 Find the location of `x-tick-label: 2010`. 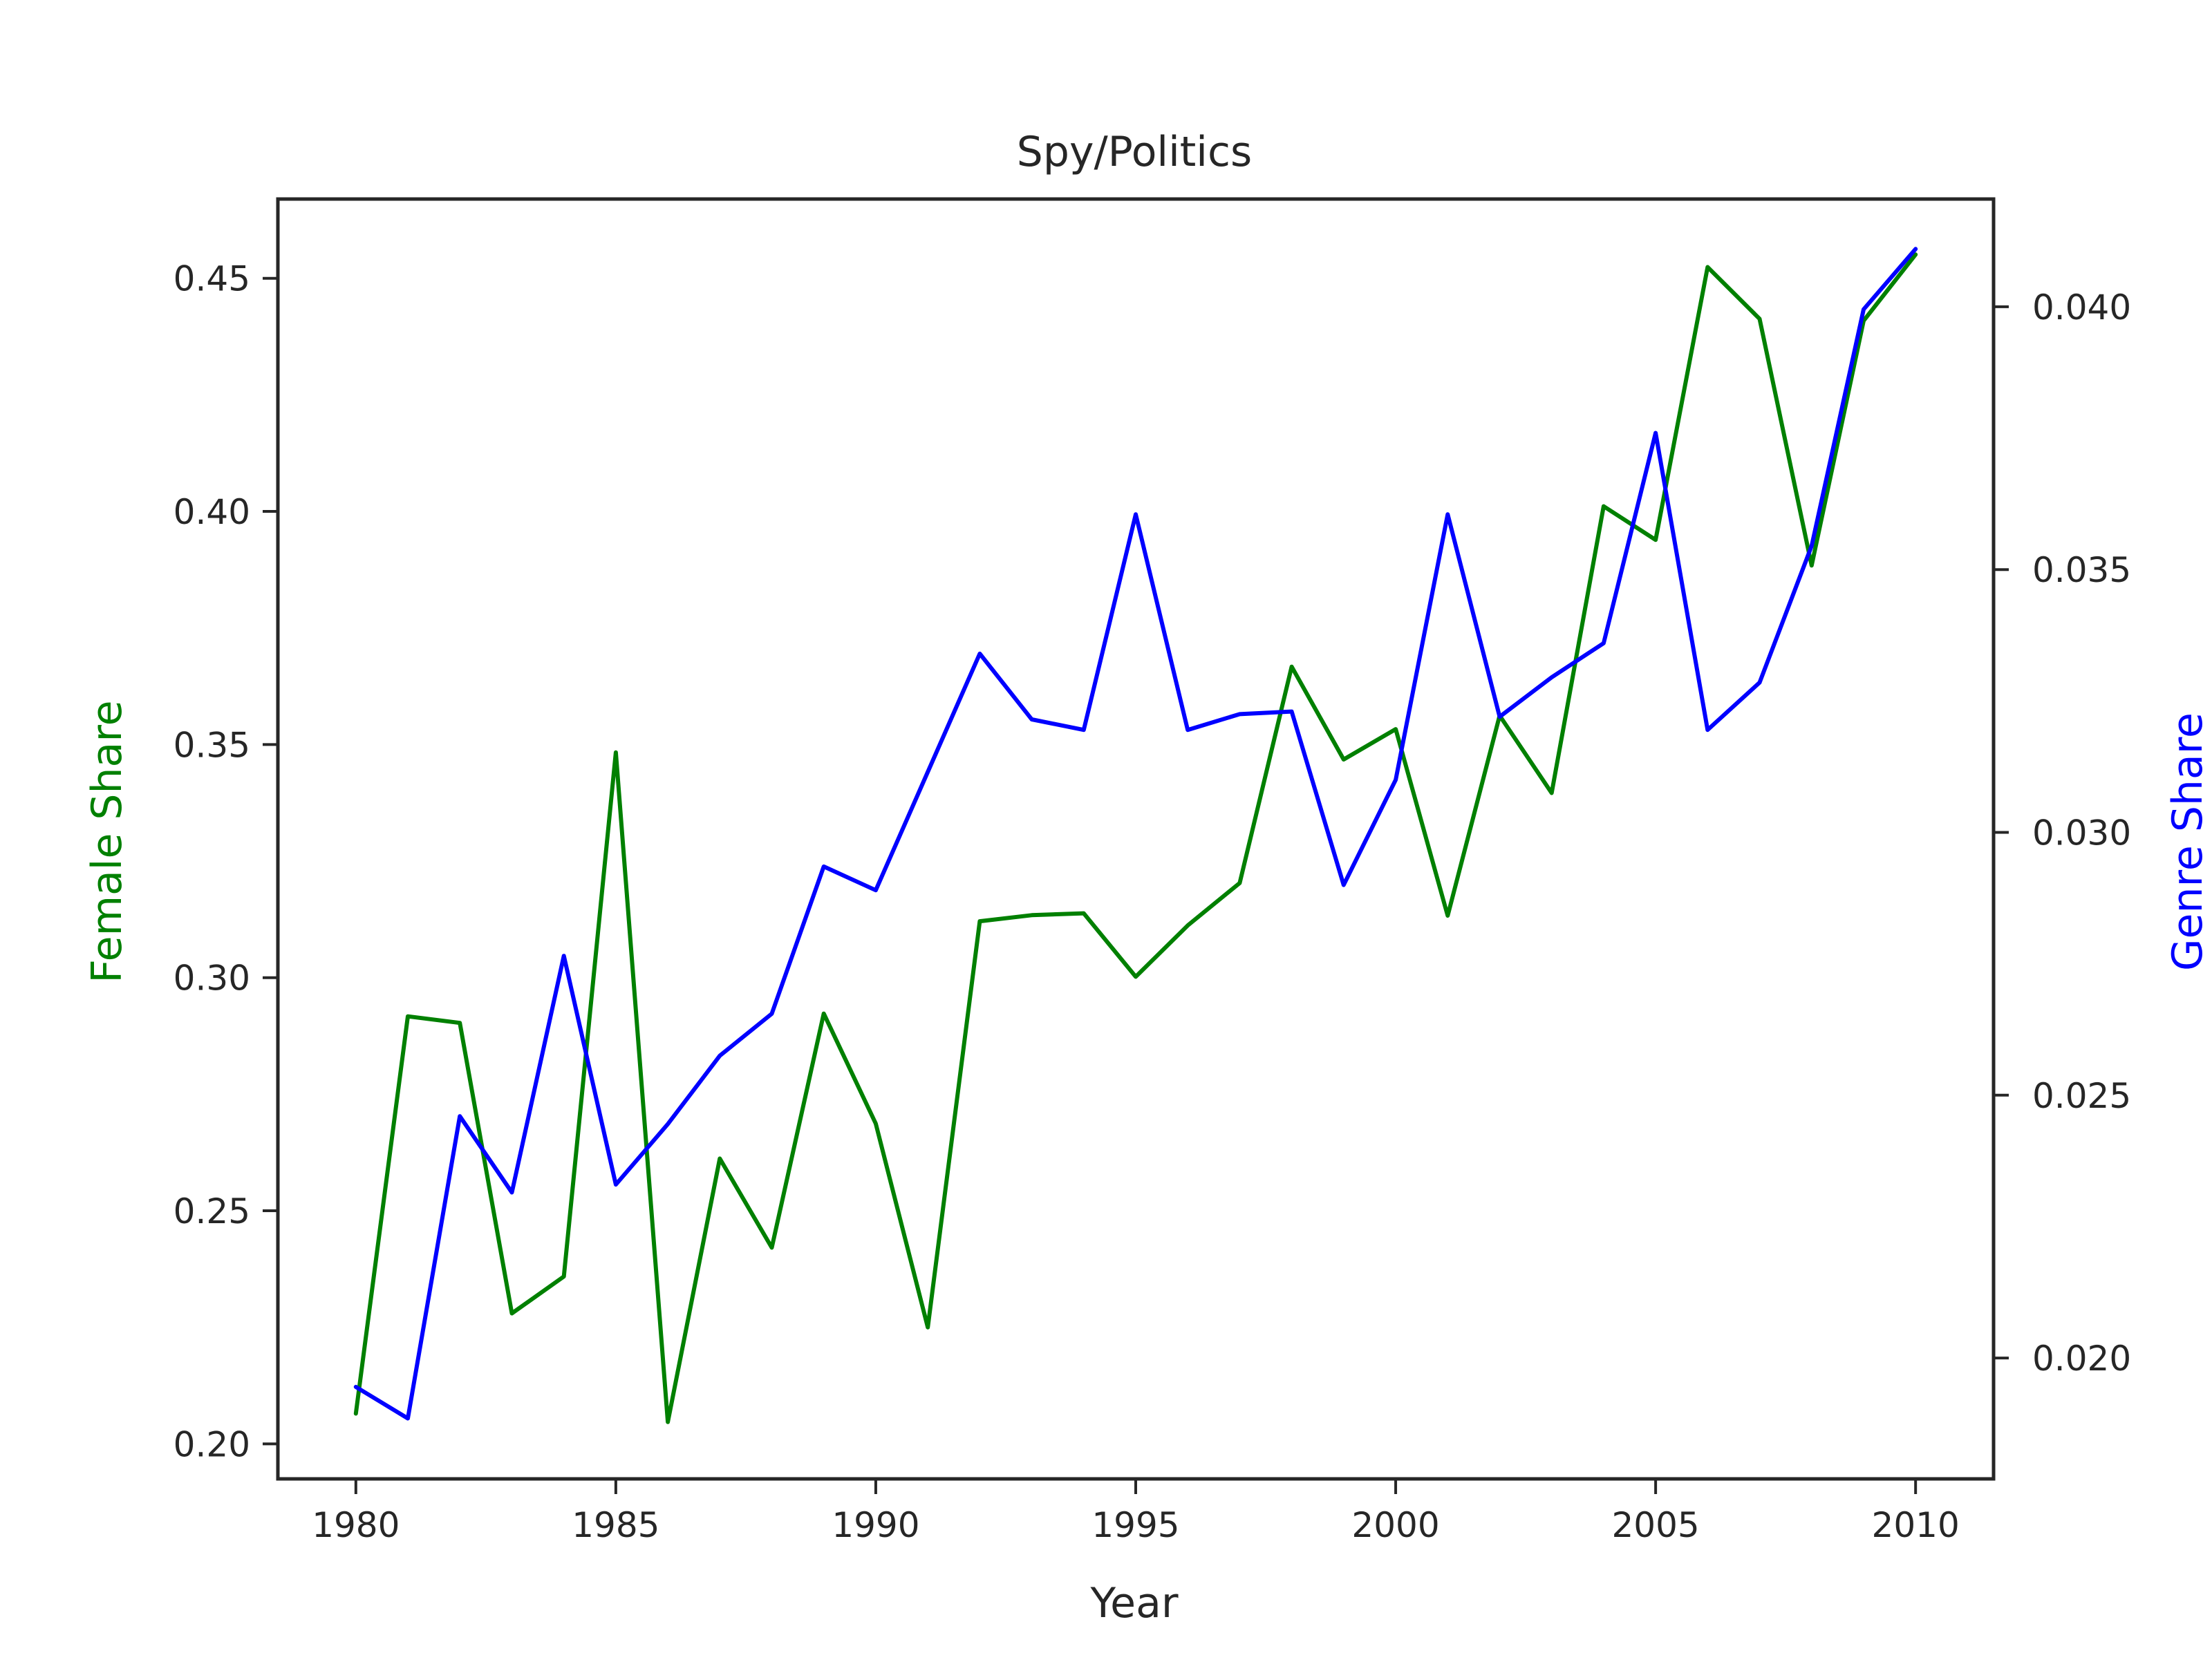

x-tick-label: 2010 is located at coordinates (1916, 1525).